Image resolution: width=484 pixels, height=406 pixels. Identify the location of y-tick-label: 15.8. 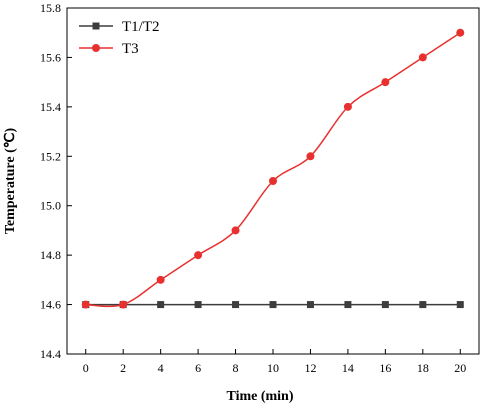
(50, 8).